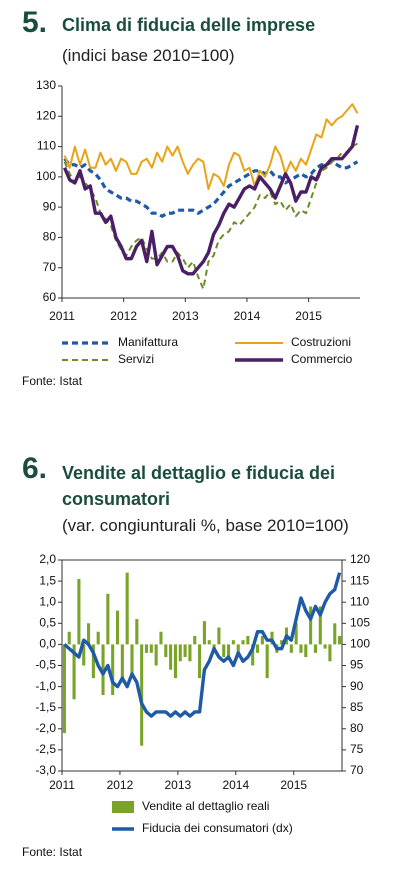 Image resolution: width=400 pixels, height=875 pixels. I want to click on chart-number: 5., so click(35, 22).